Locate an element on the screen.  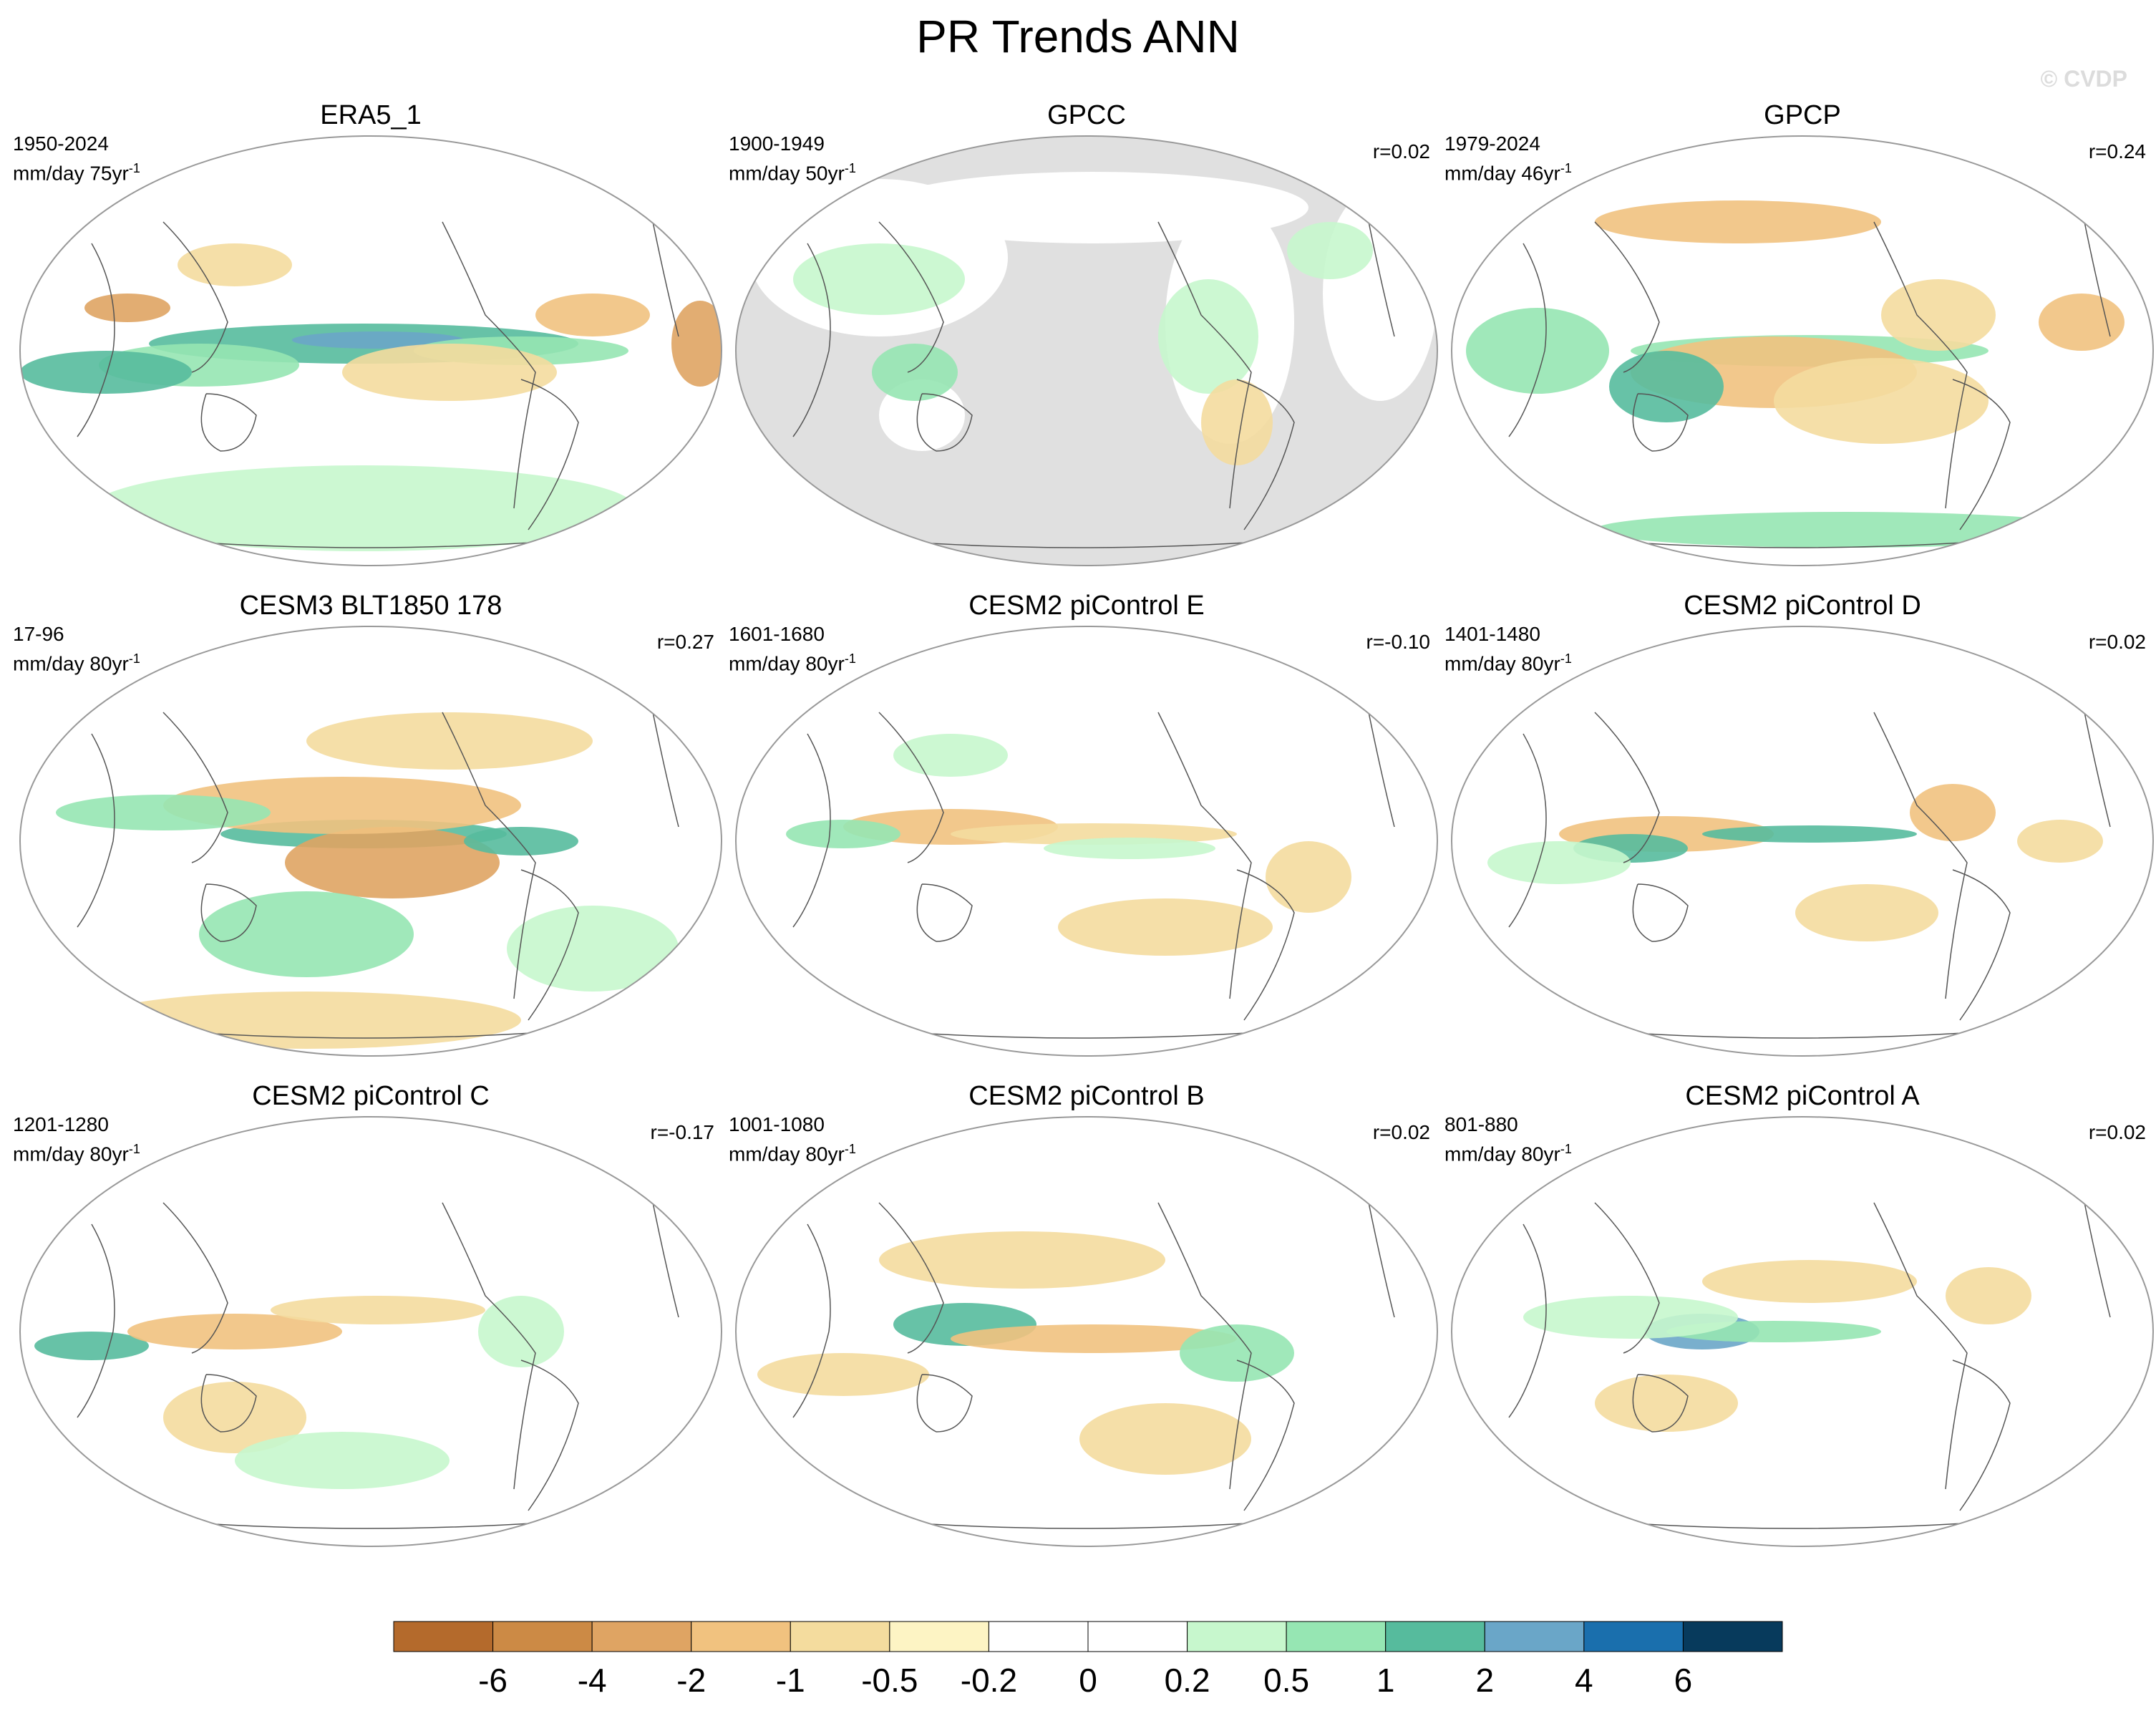
colorbar-label: -2 is located at coordinates (691, 1680).